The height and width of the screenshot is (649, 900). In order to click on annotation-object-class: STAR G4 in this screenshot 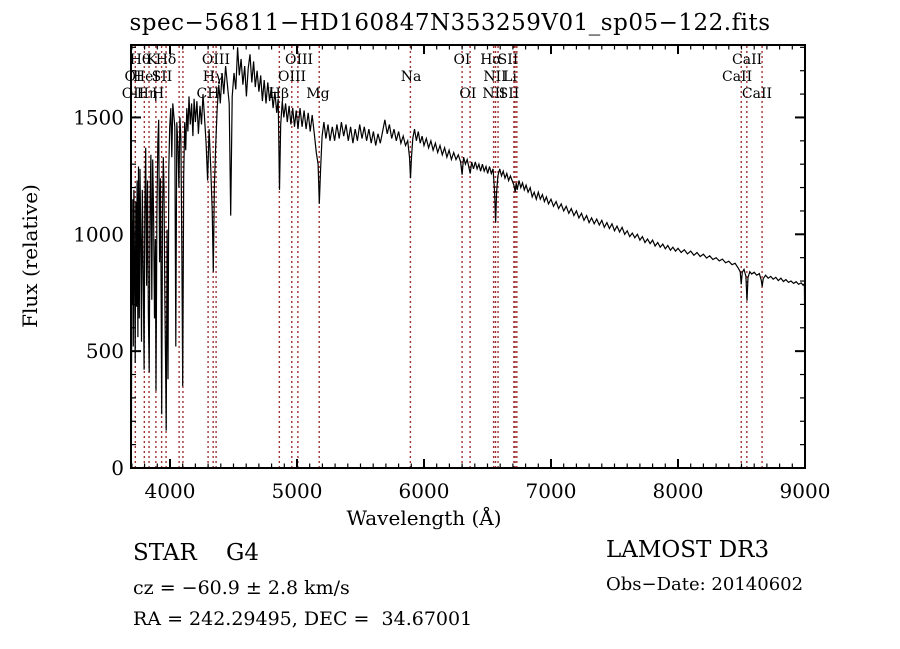, I will do `click(196, 553)`.